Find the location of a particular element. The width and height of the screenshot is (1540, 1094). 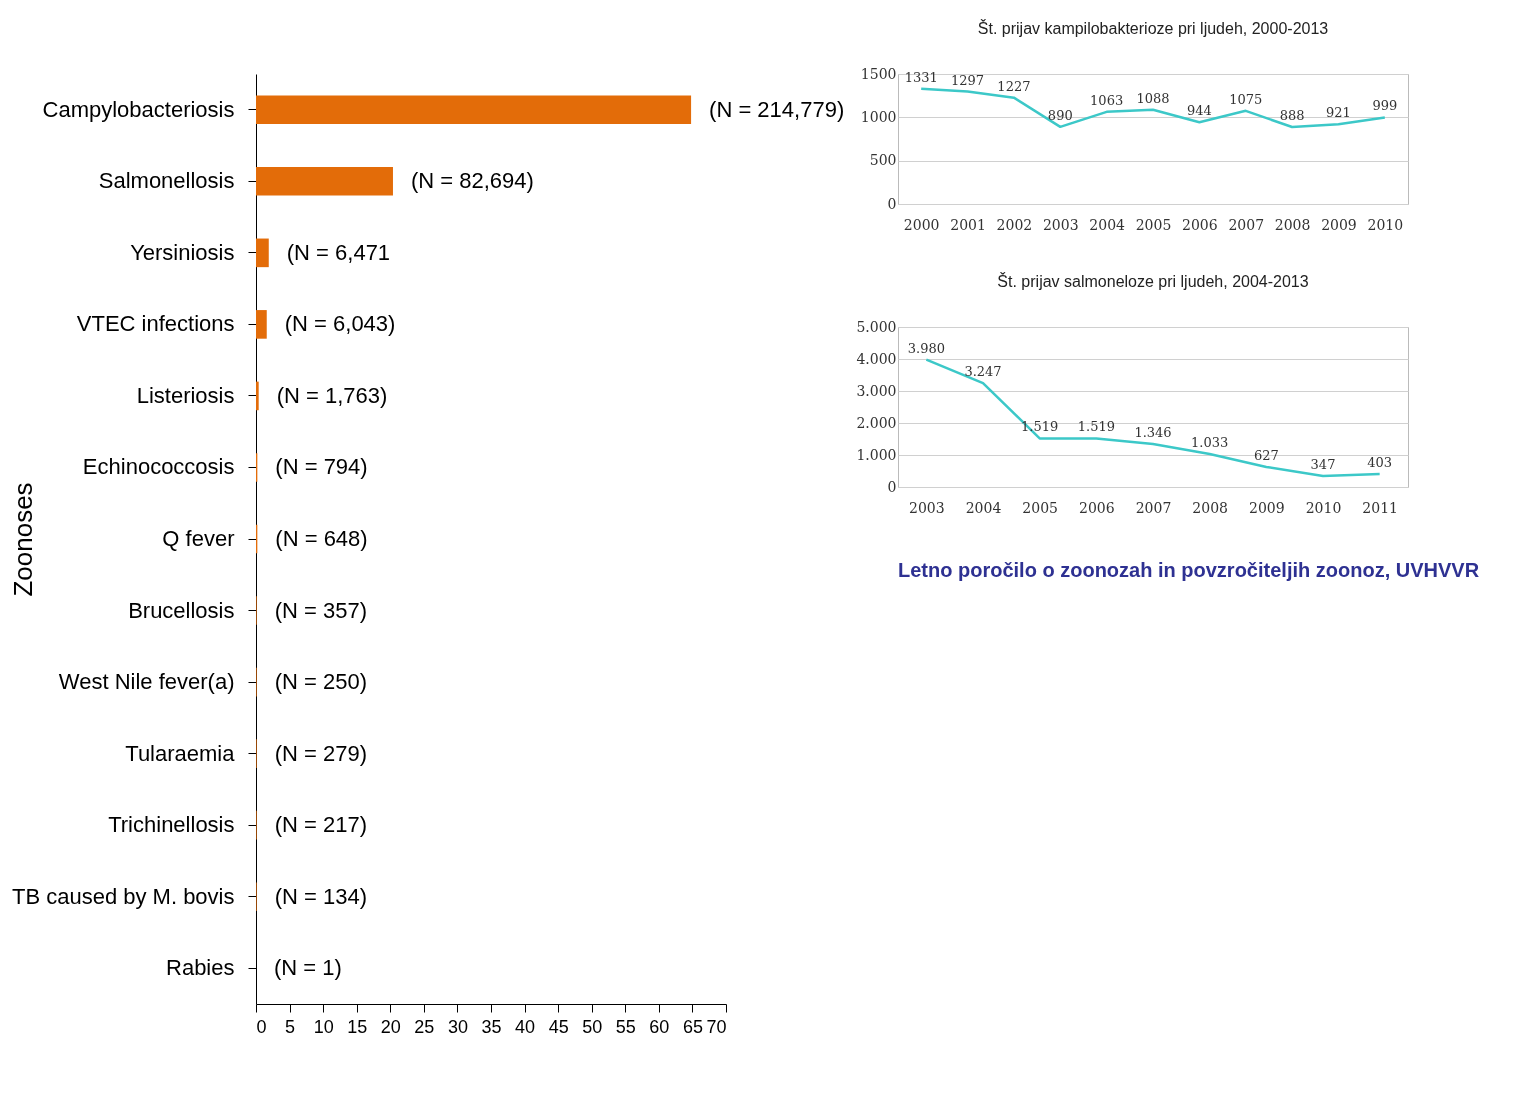

y-tick-label: Campylobacteriosis is located at coordinates (138, 109).